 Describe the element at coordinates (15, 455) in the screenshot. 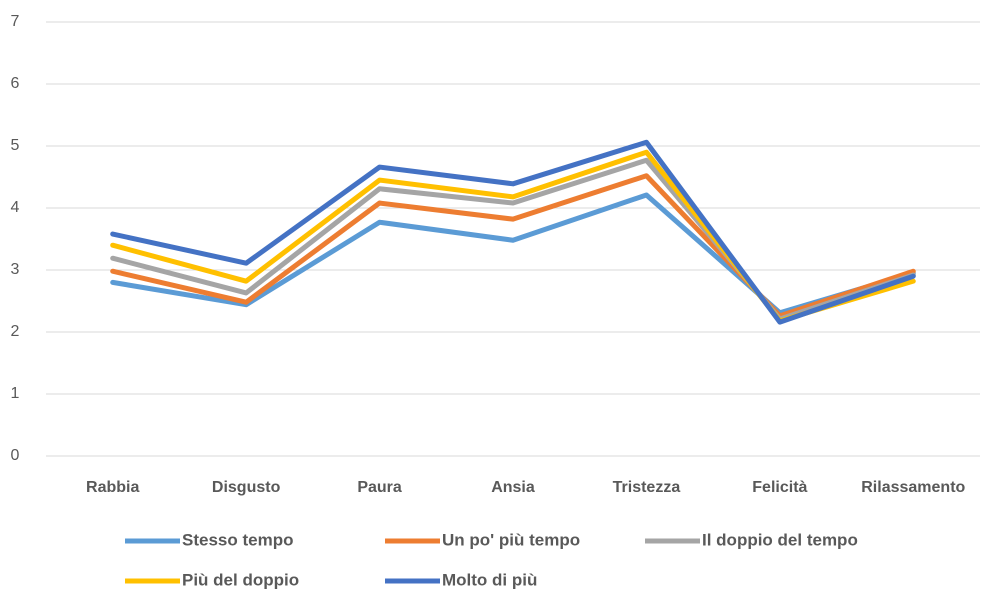

I see `y-tick-label: 0` at that location.